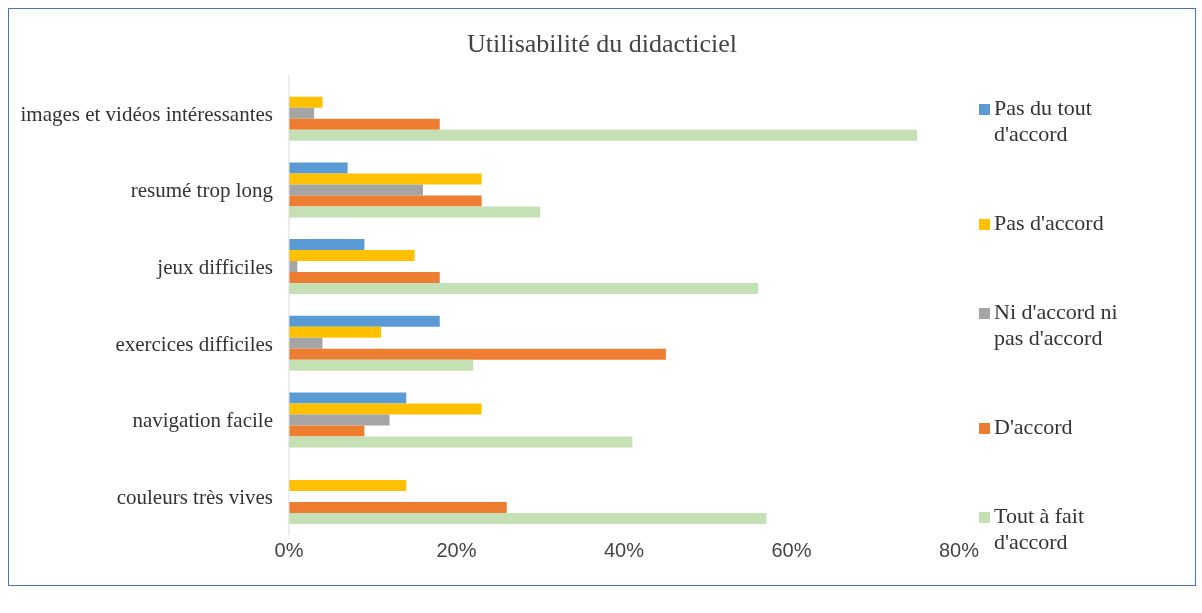  Describe the element at coordinates (1040, 529) in the screenshot. I see `legend-label: Tout à fait d'accord` at that location.